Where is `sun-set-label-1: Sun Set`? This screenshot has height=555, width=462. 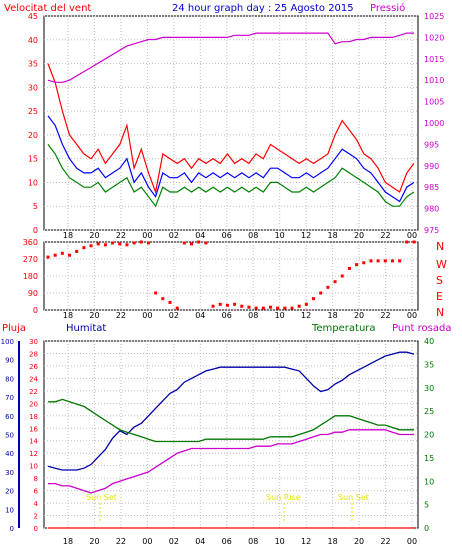 sun-set-label-1: Sun Set is located at coordinates (101, 497).